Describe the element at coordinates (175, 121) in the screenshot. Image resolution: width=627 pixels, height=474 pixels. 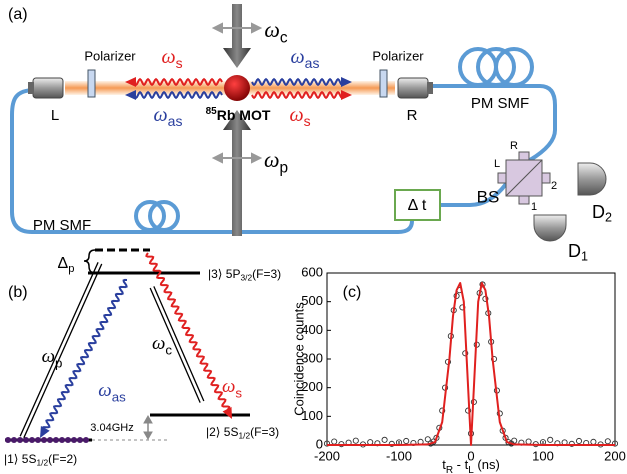
I see `omega-label-sub: as` at that location.